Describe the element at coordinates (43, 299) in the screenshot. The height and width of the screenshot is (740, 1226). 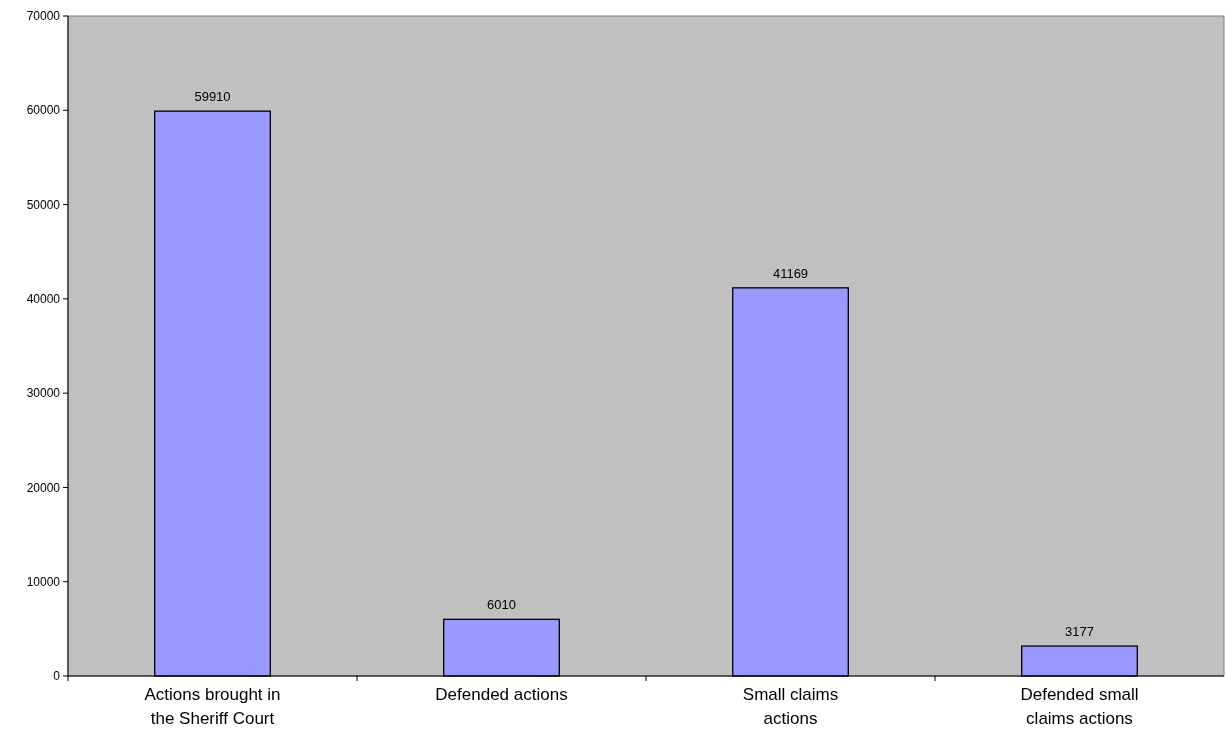
I see `y-tick-label: 40000` at that location.